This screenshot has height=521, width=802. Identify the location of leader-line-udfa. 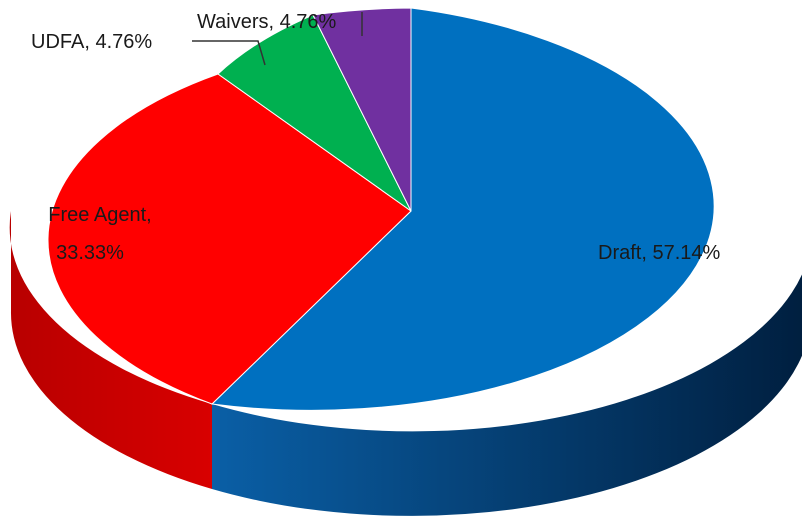
(229, 53).